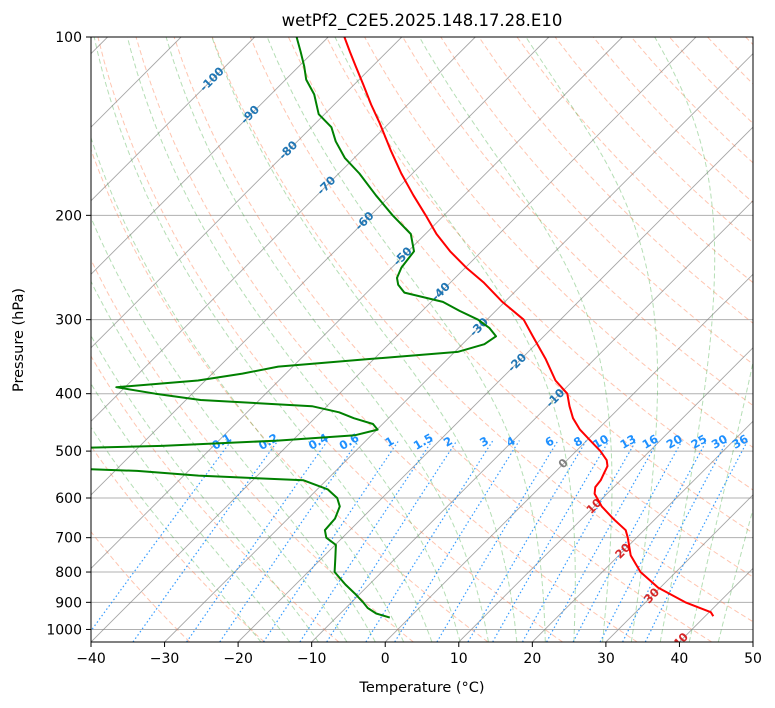 The width and height of the screenshot is (775, 708). What do you see at coordinates (484, 442) in the screenshot?
I see `mixing-ratio-label: 3` at bounding box center [484, 442].